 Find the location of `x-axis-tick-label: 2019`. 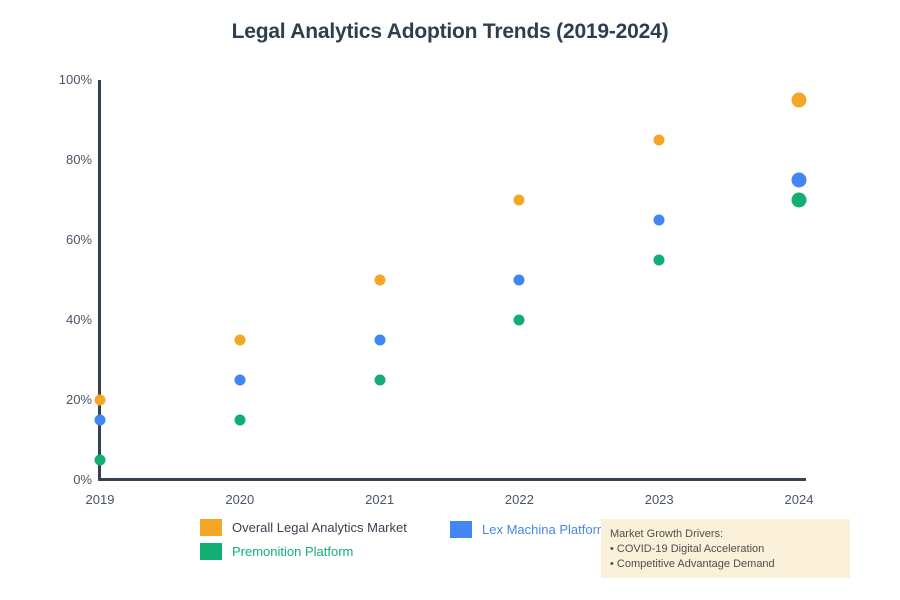

x-axis-tick-label: 2019 is located at coordinates (100, 499).